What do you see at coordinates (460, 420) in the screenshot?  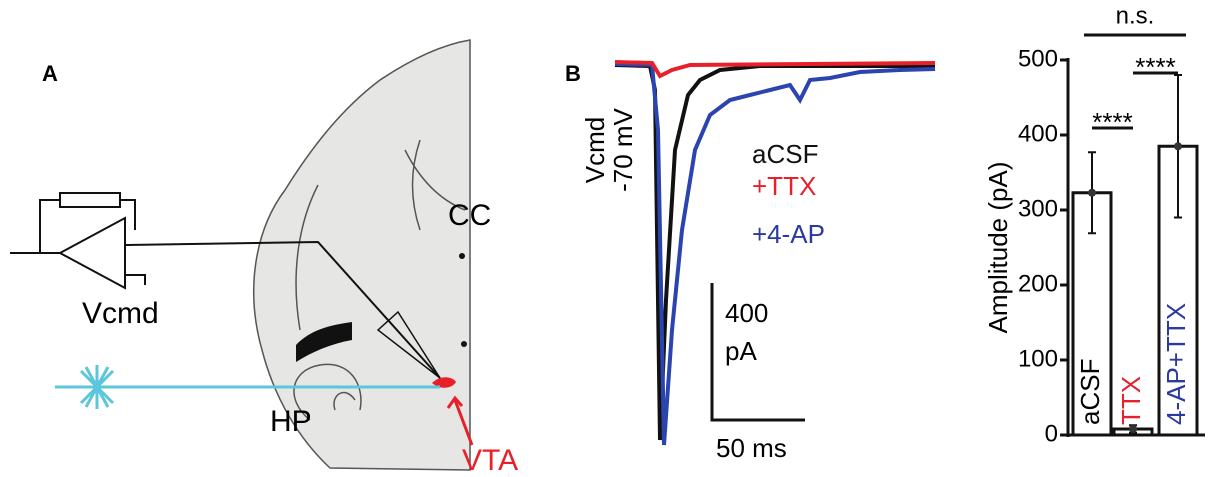 I see `vta-arrow` at bounding box center [460, 420].